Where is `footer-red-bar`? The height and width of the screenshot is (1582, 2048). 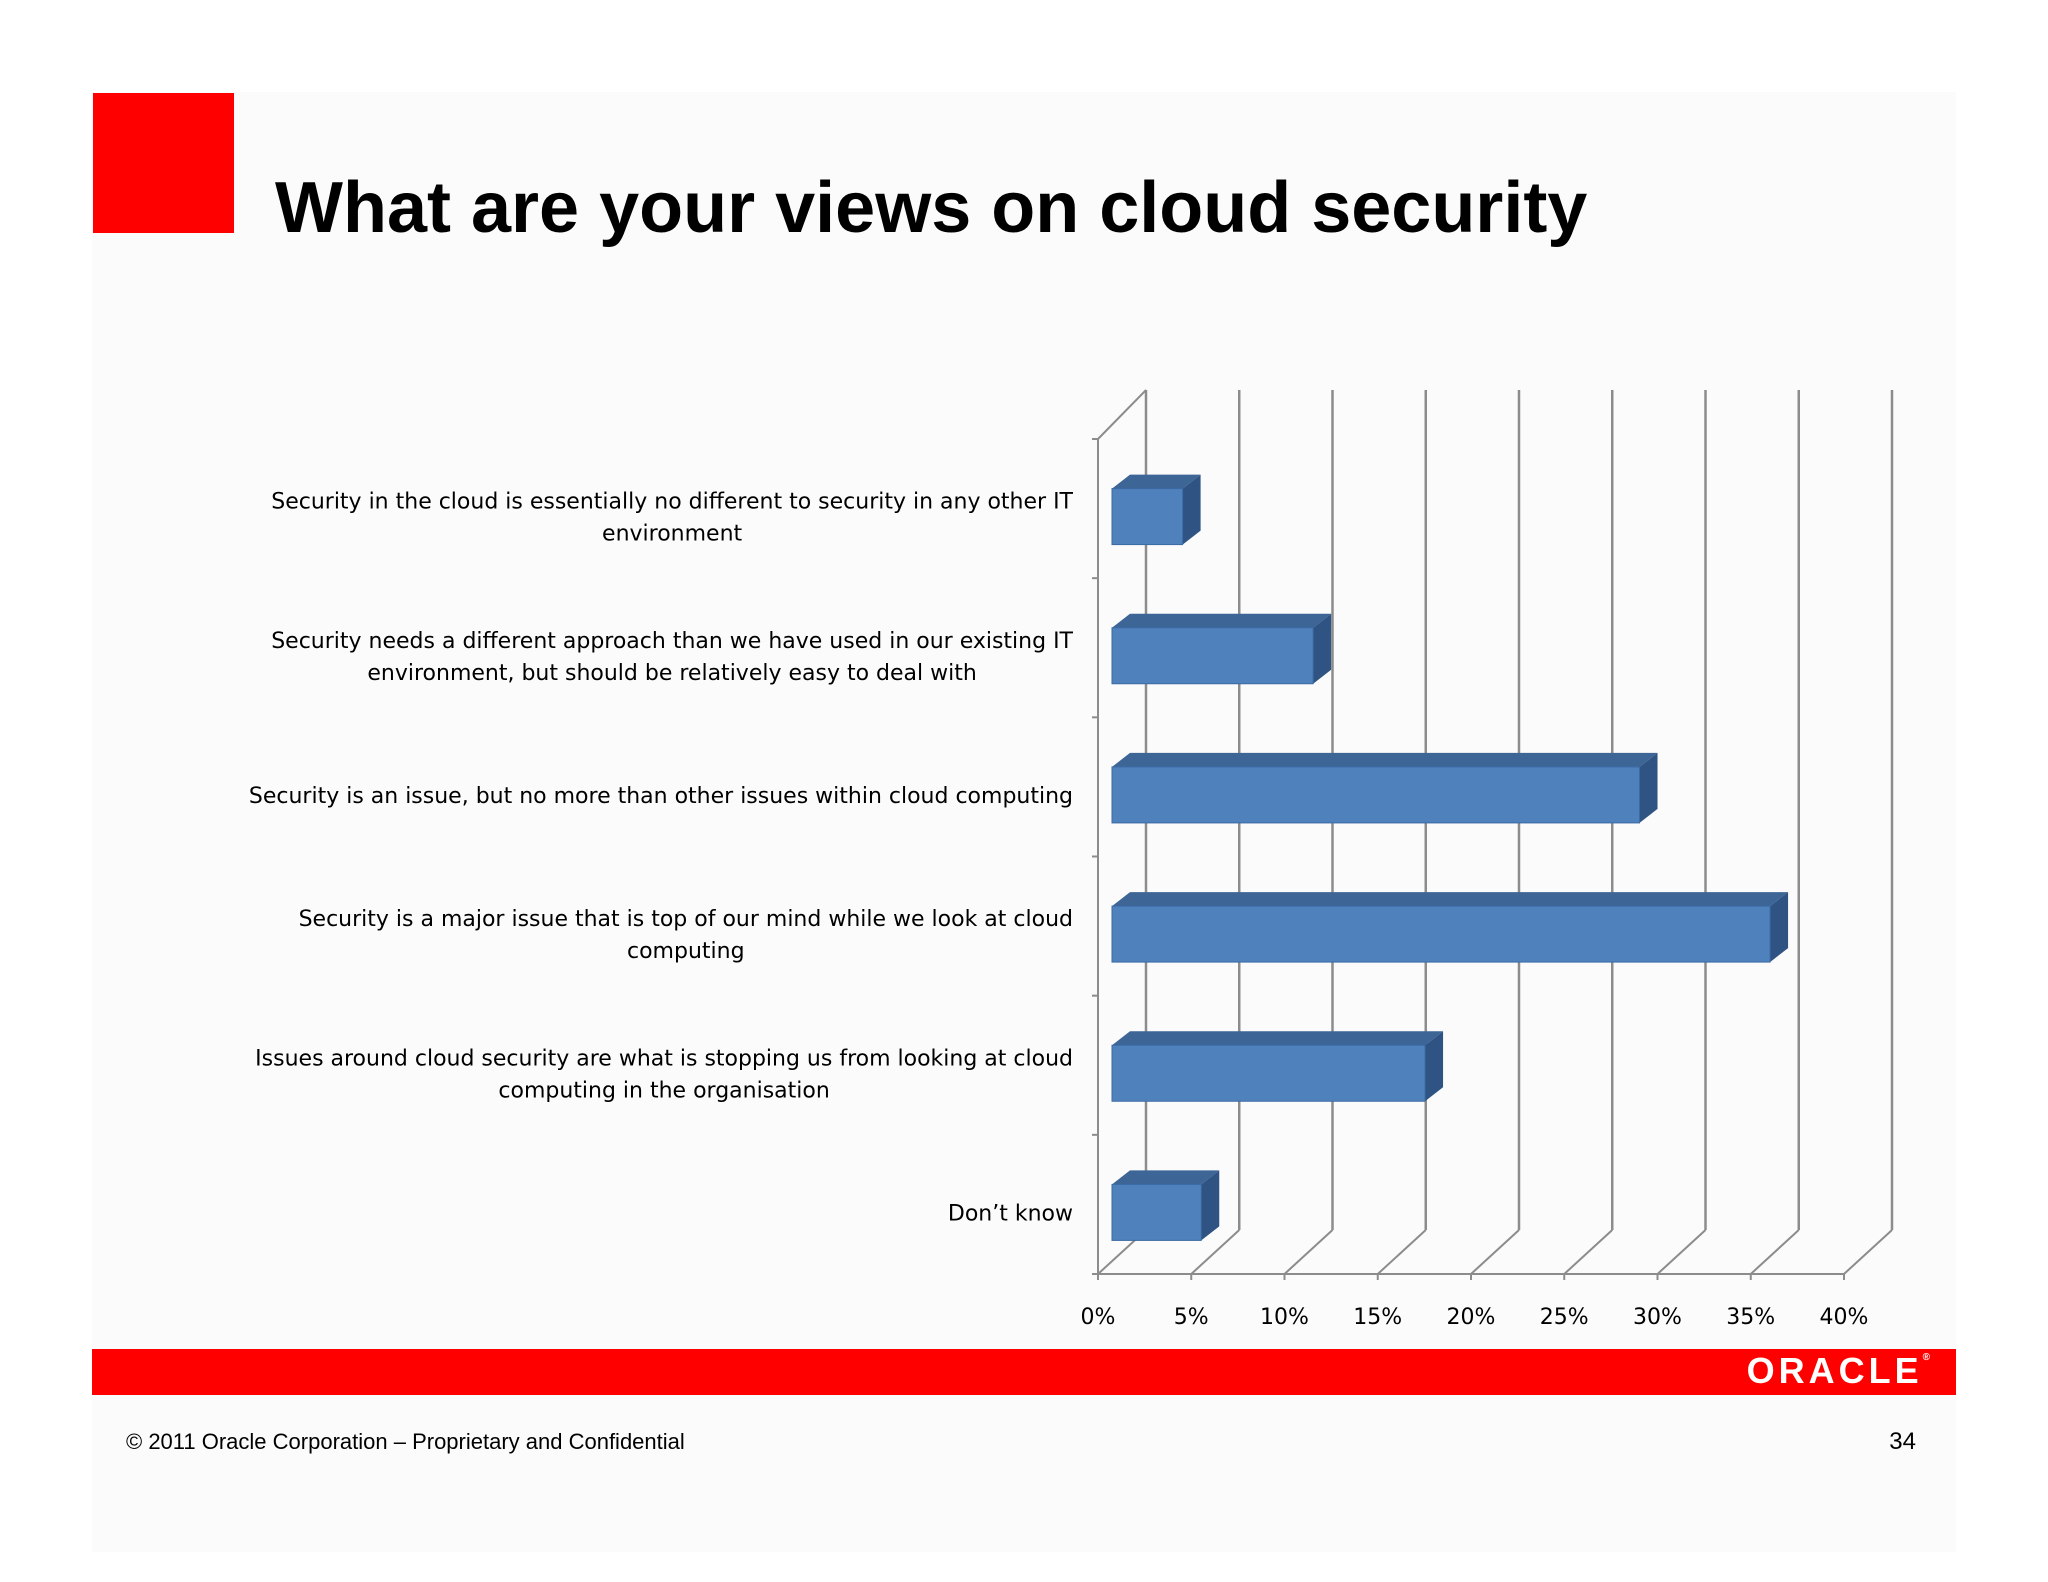 footer-red-bar is located at coordinates (1024, 1372).